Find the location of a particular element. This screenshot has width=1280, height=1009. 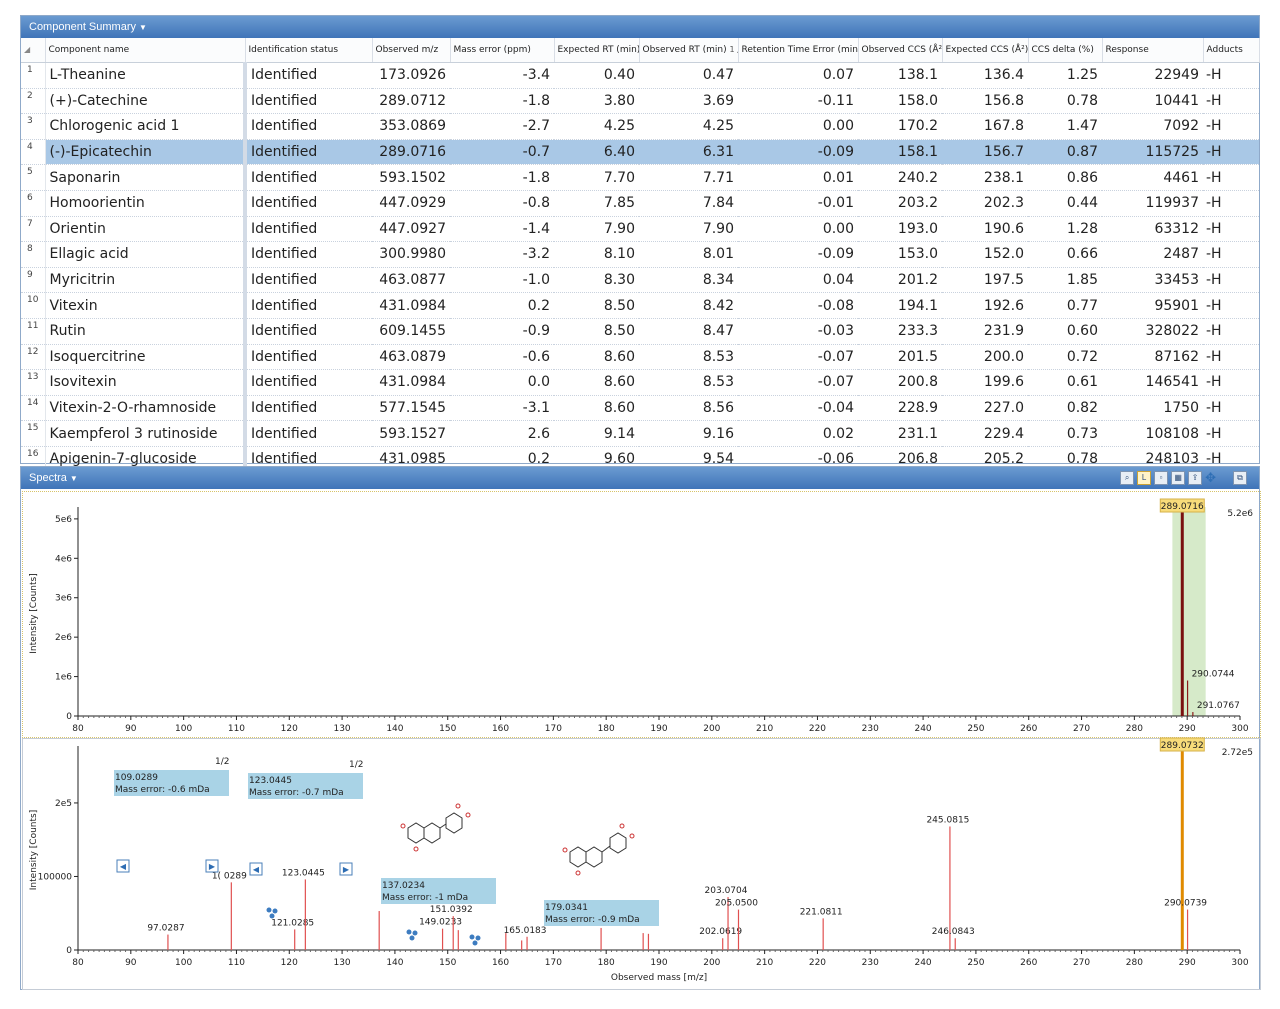

component-name-cell: Kaempferol 3 rutinoside is located at coordinates (146, 433).